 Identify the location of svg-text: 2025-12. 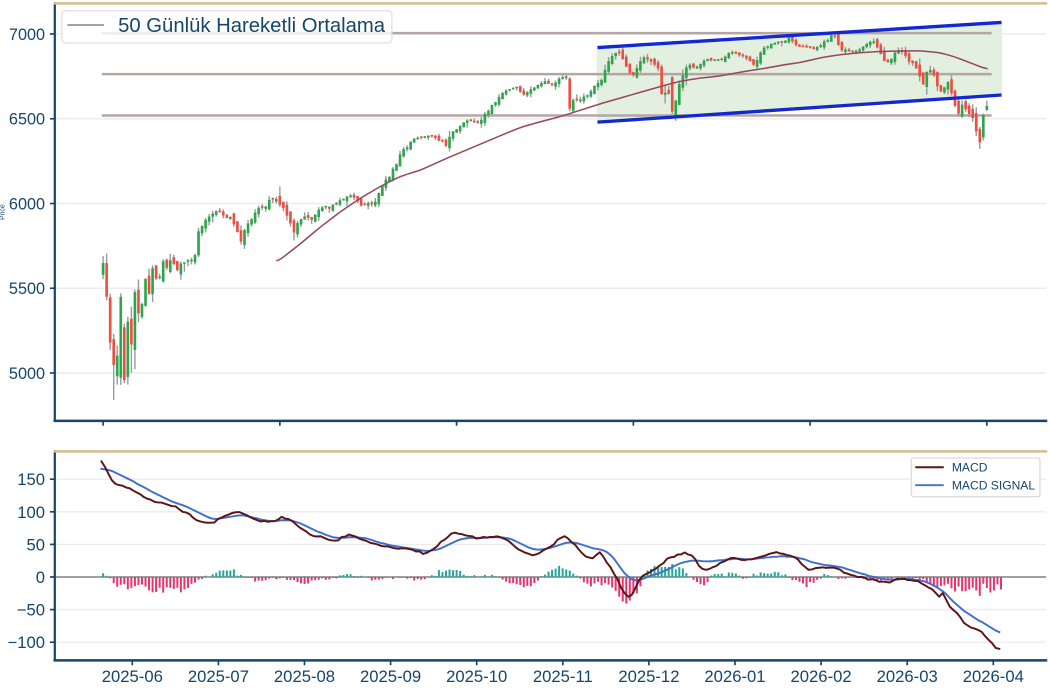
(648, 675).